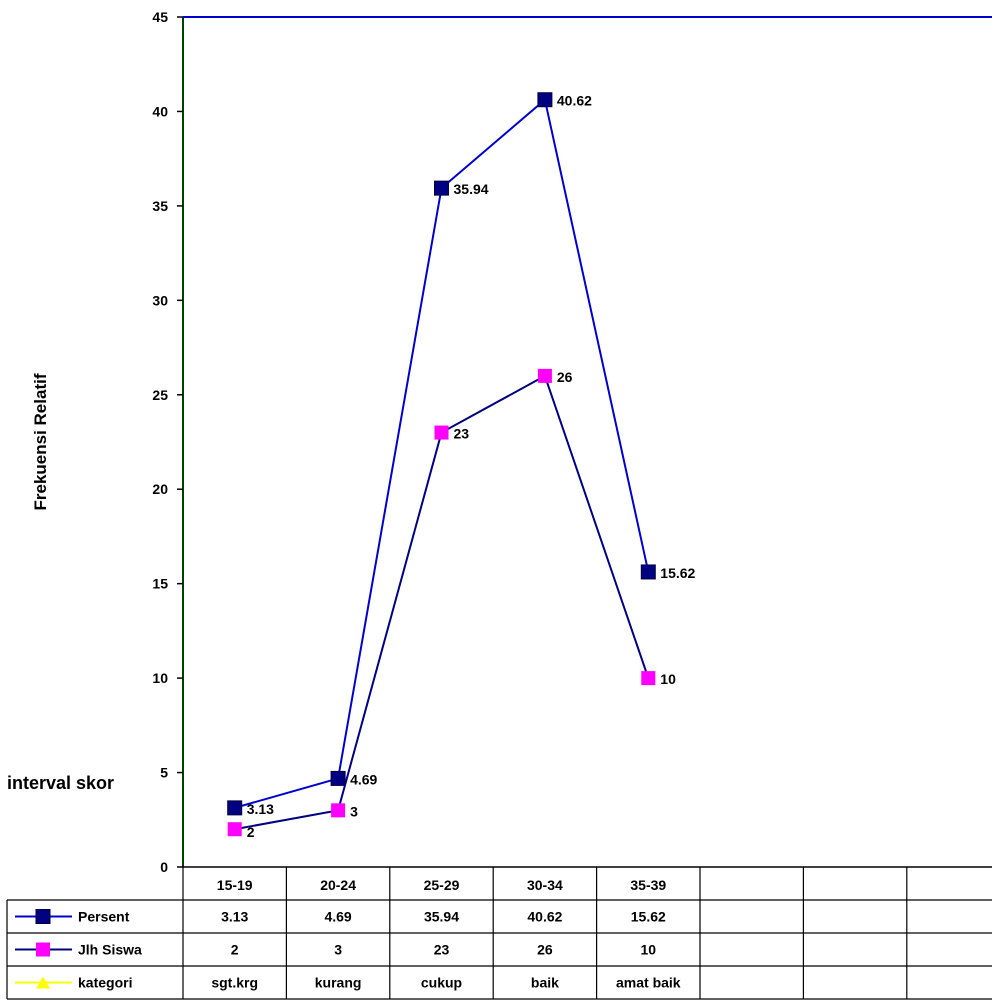  Describe the element at coordinates (234, 983) in the screenshot. I see `table-value-cell: sgt.krg` at that location.